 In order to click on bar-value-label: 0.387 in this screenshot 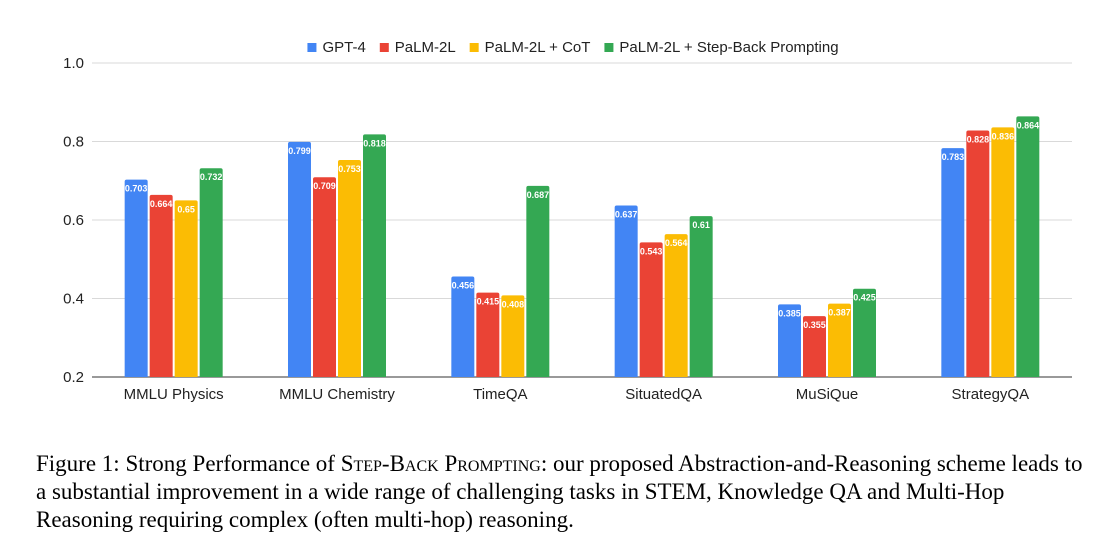, I will do `click(839, 313)`.